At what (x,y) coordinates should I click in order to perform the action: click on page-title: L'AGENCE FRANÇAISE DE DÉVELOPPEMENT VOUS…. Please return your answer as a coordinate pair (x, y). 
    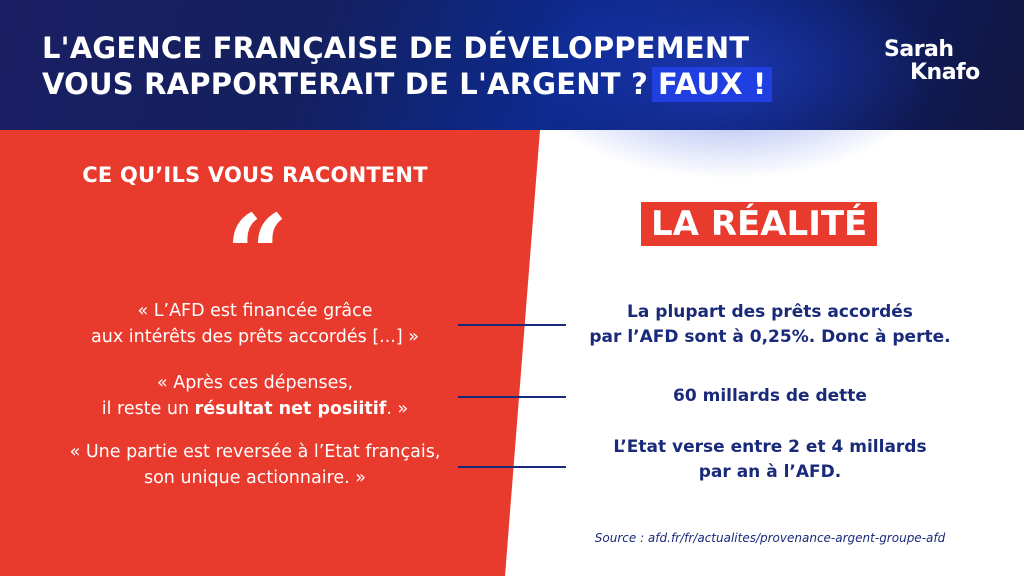
    Looking at the image, I should click on (407, 66).